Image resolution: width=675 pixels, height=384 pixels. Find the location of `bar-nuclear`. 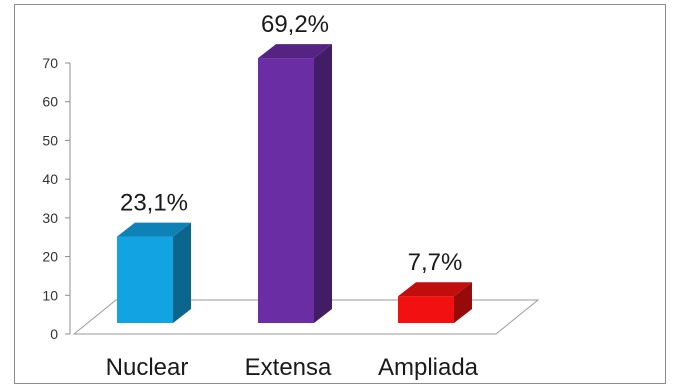

bar-nuclear is located at coordinates (154, 272).